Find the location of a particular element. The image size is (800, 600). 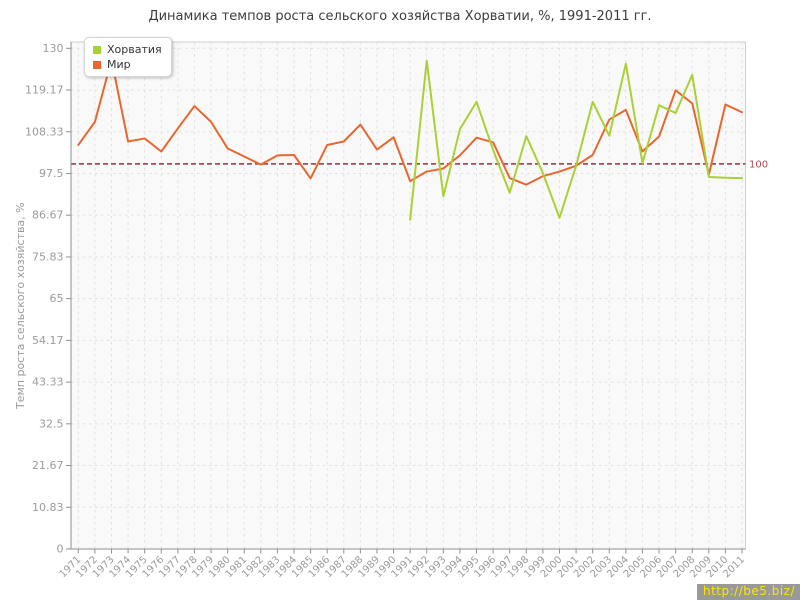

y-axis-tick-label: 54.17 is located at coordinates (48, 340).